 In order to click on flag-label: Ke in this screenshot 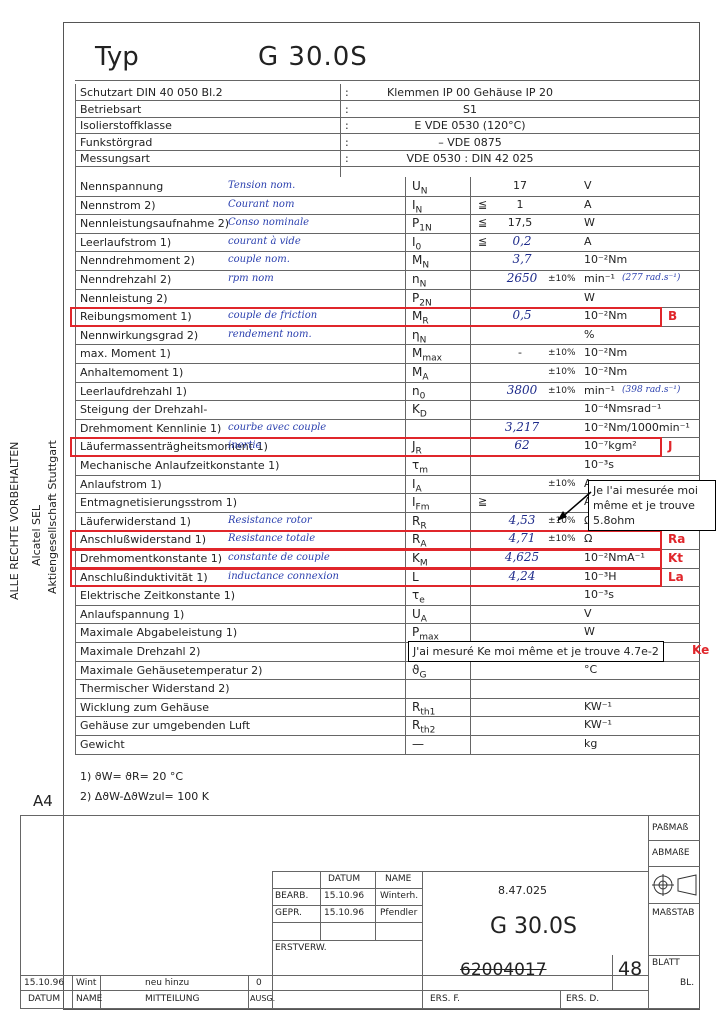, I will do `click(701, 650)`.